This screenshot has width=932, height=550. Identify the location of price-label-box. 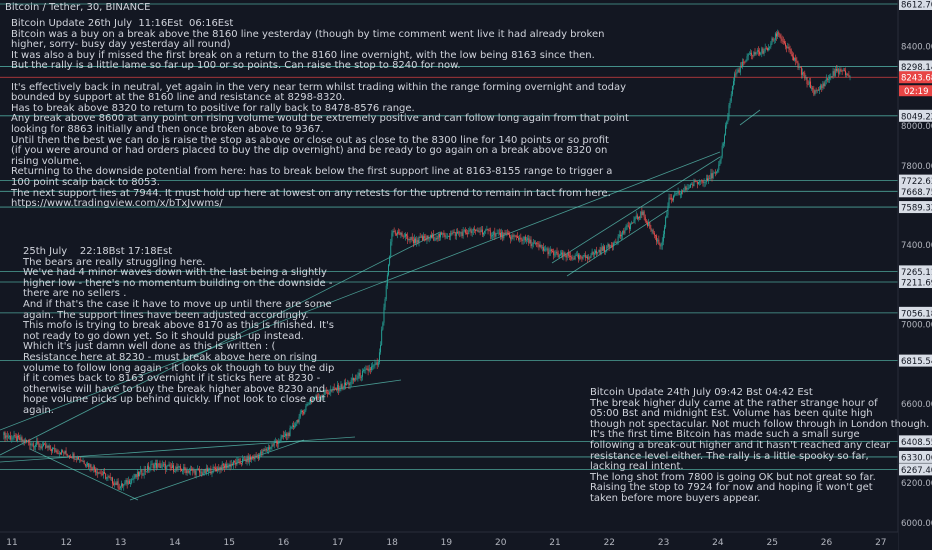
(915, 115).